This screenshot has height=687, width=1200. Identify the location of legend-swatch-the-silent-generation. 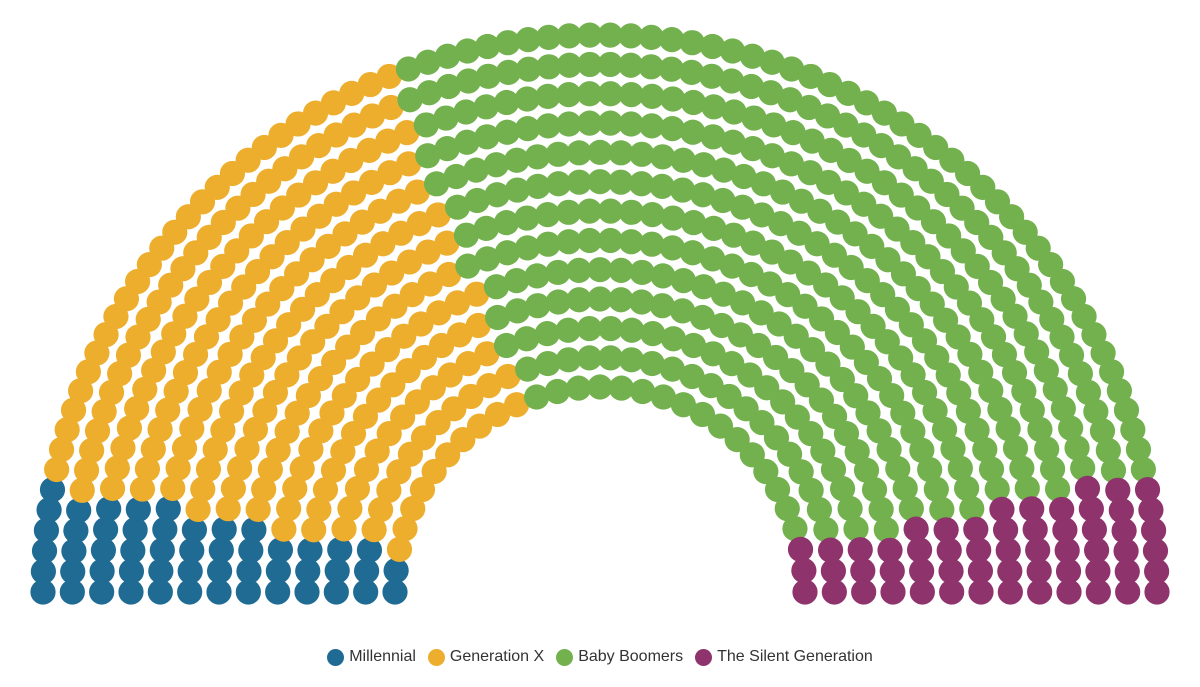
(704, 657).